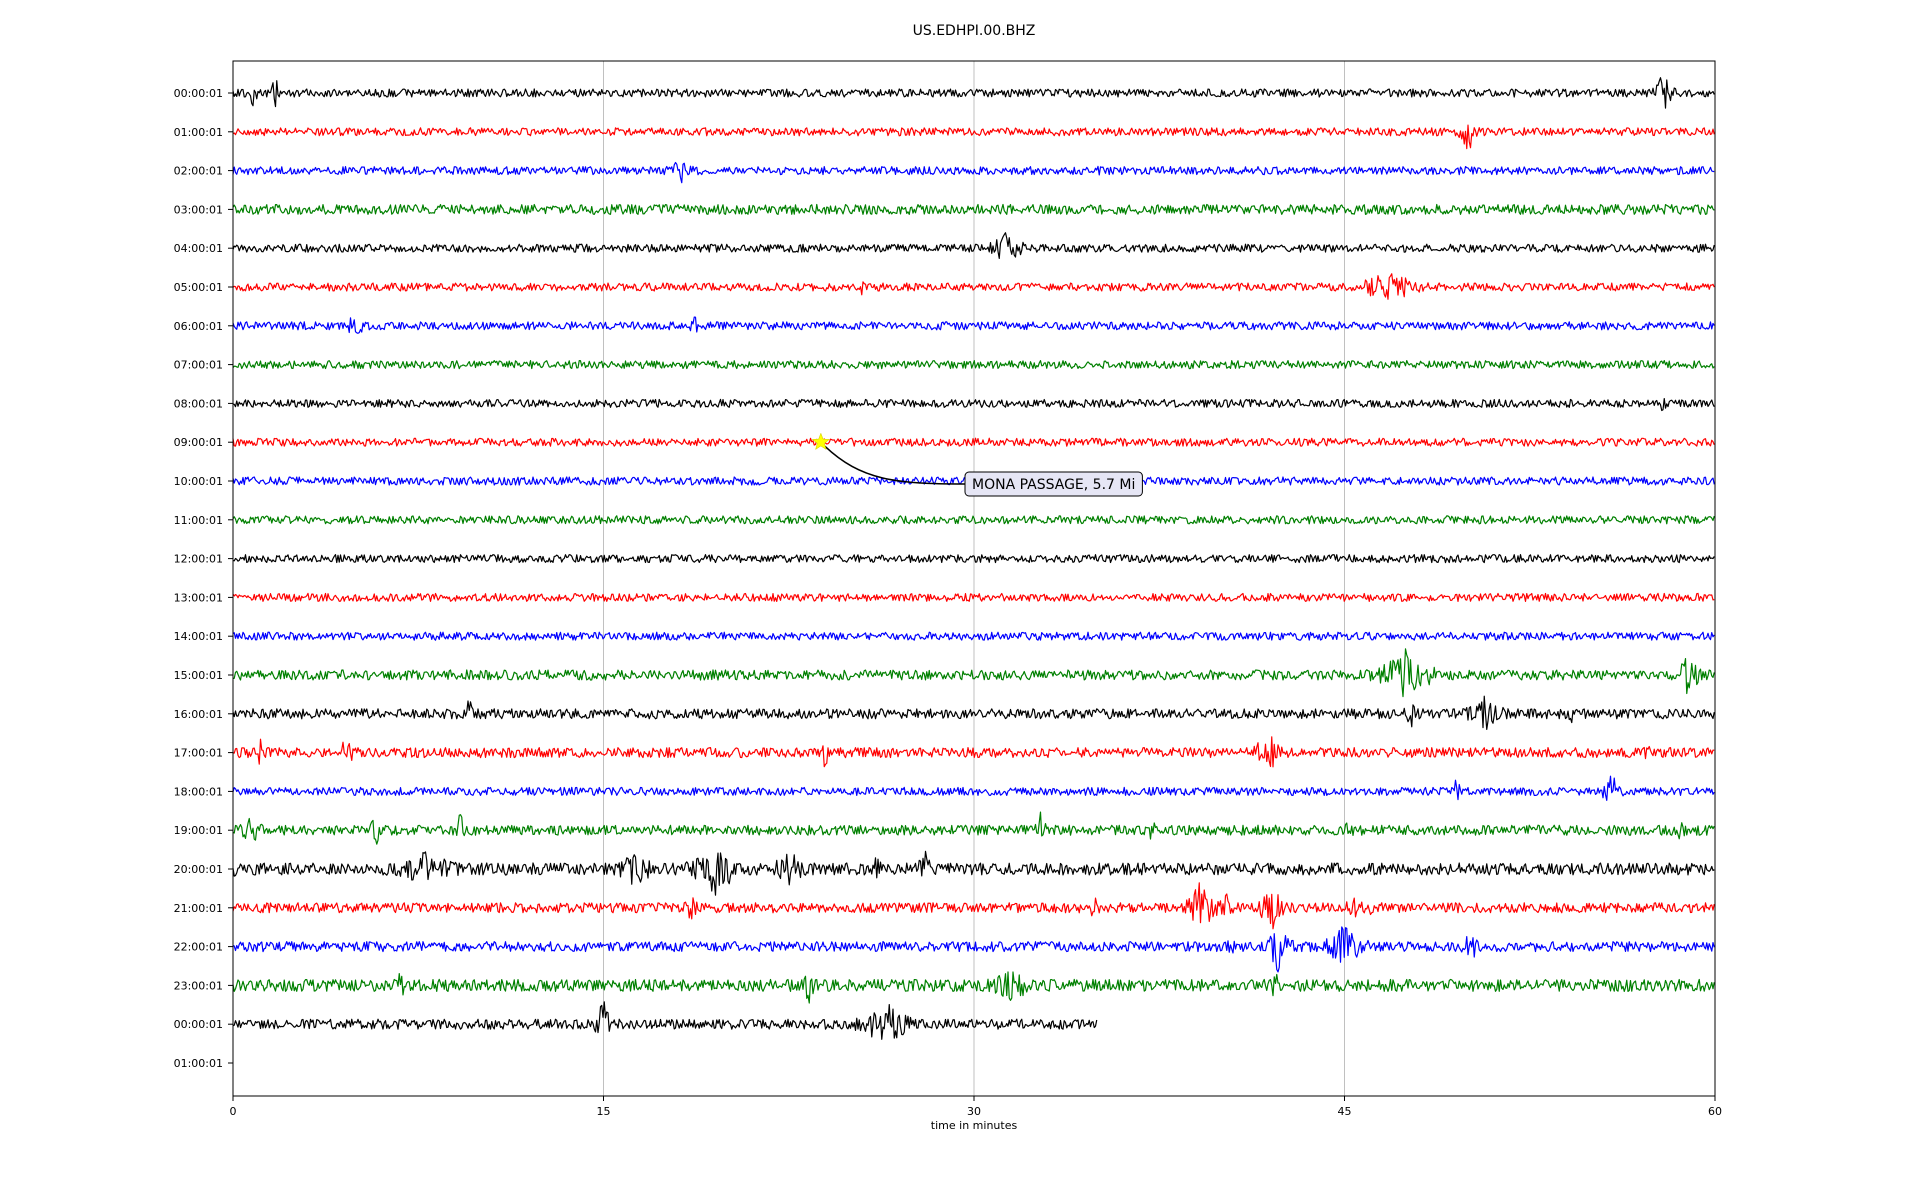  I want to click on annotation-label: MONA PASSAGE, 5.7 Mi, so click(1053, 485).